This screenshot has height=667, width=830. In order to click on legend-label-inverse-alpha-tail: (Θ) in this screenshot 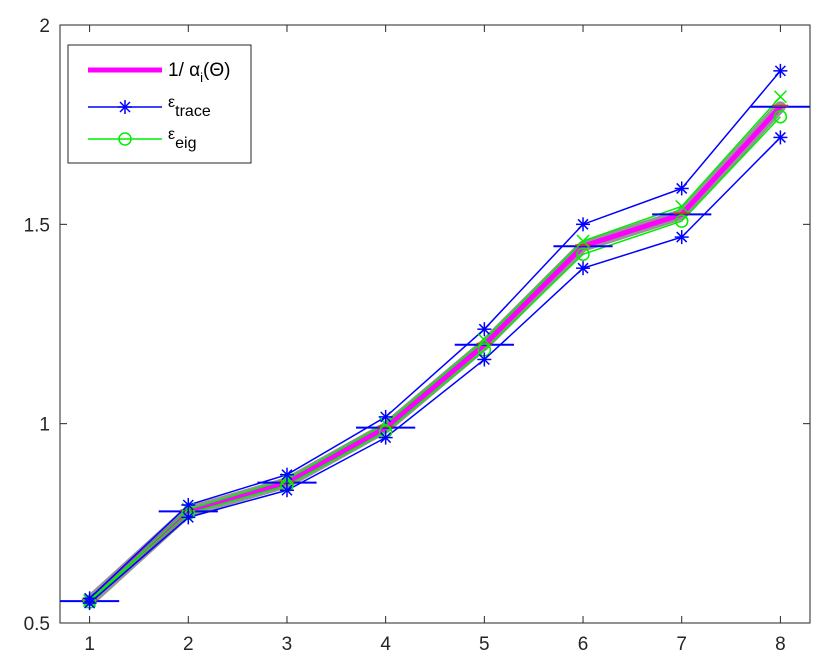, I will do `click(216, 70)`.